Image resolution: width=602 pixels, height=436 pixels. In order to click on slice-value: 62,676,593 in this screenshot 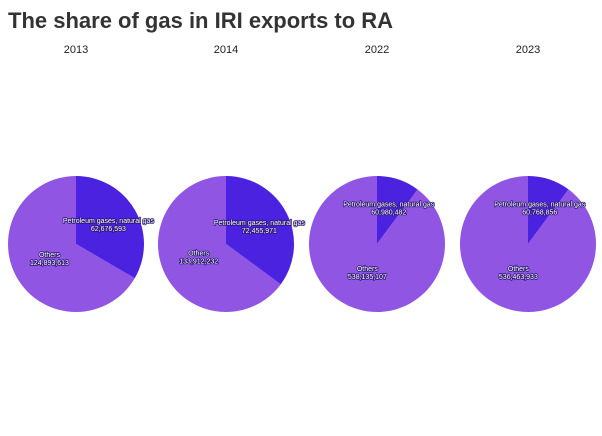, I will do `click(108, 229)`.